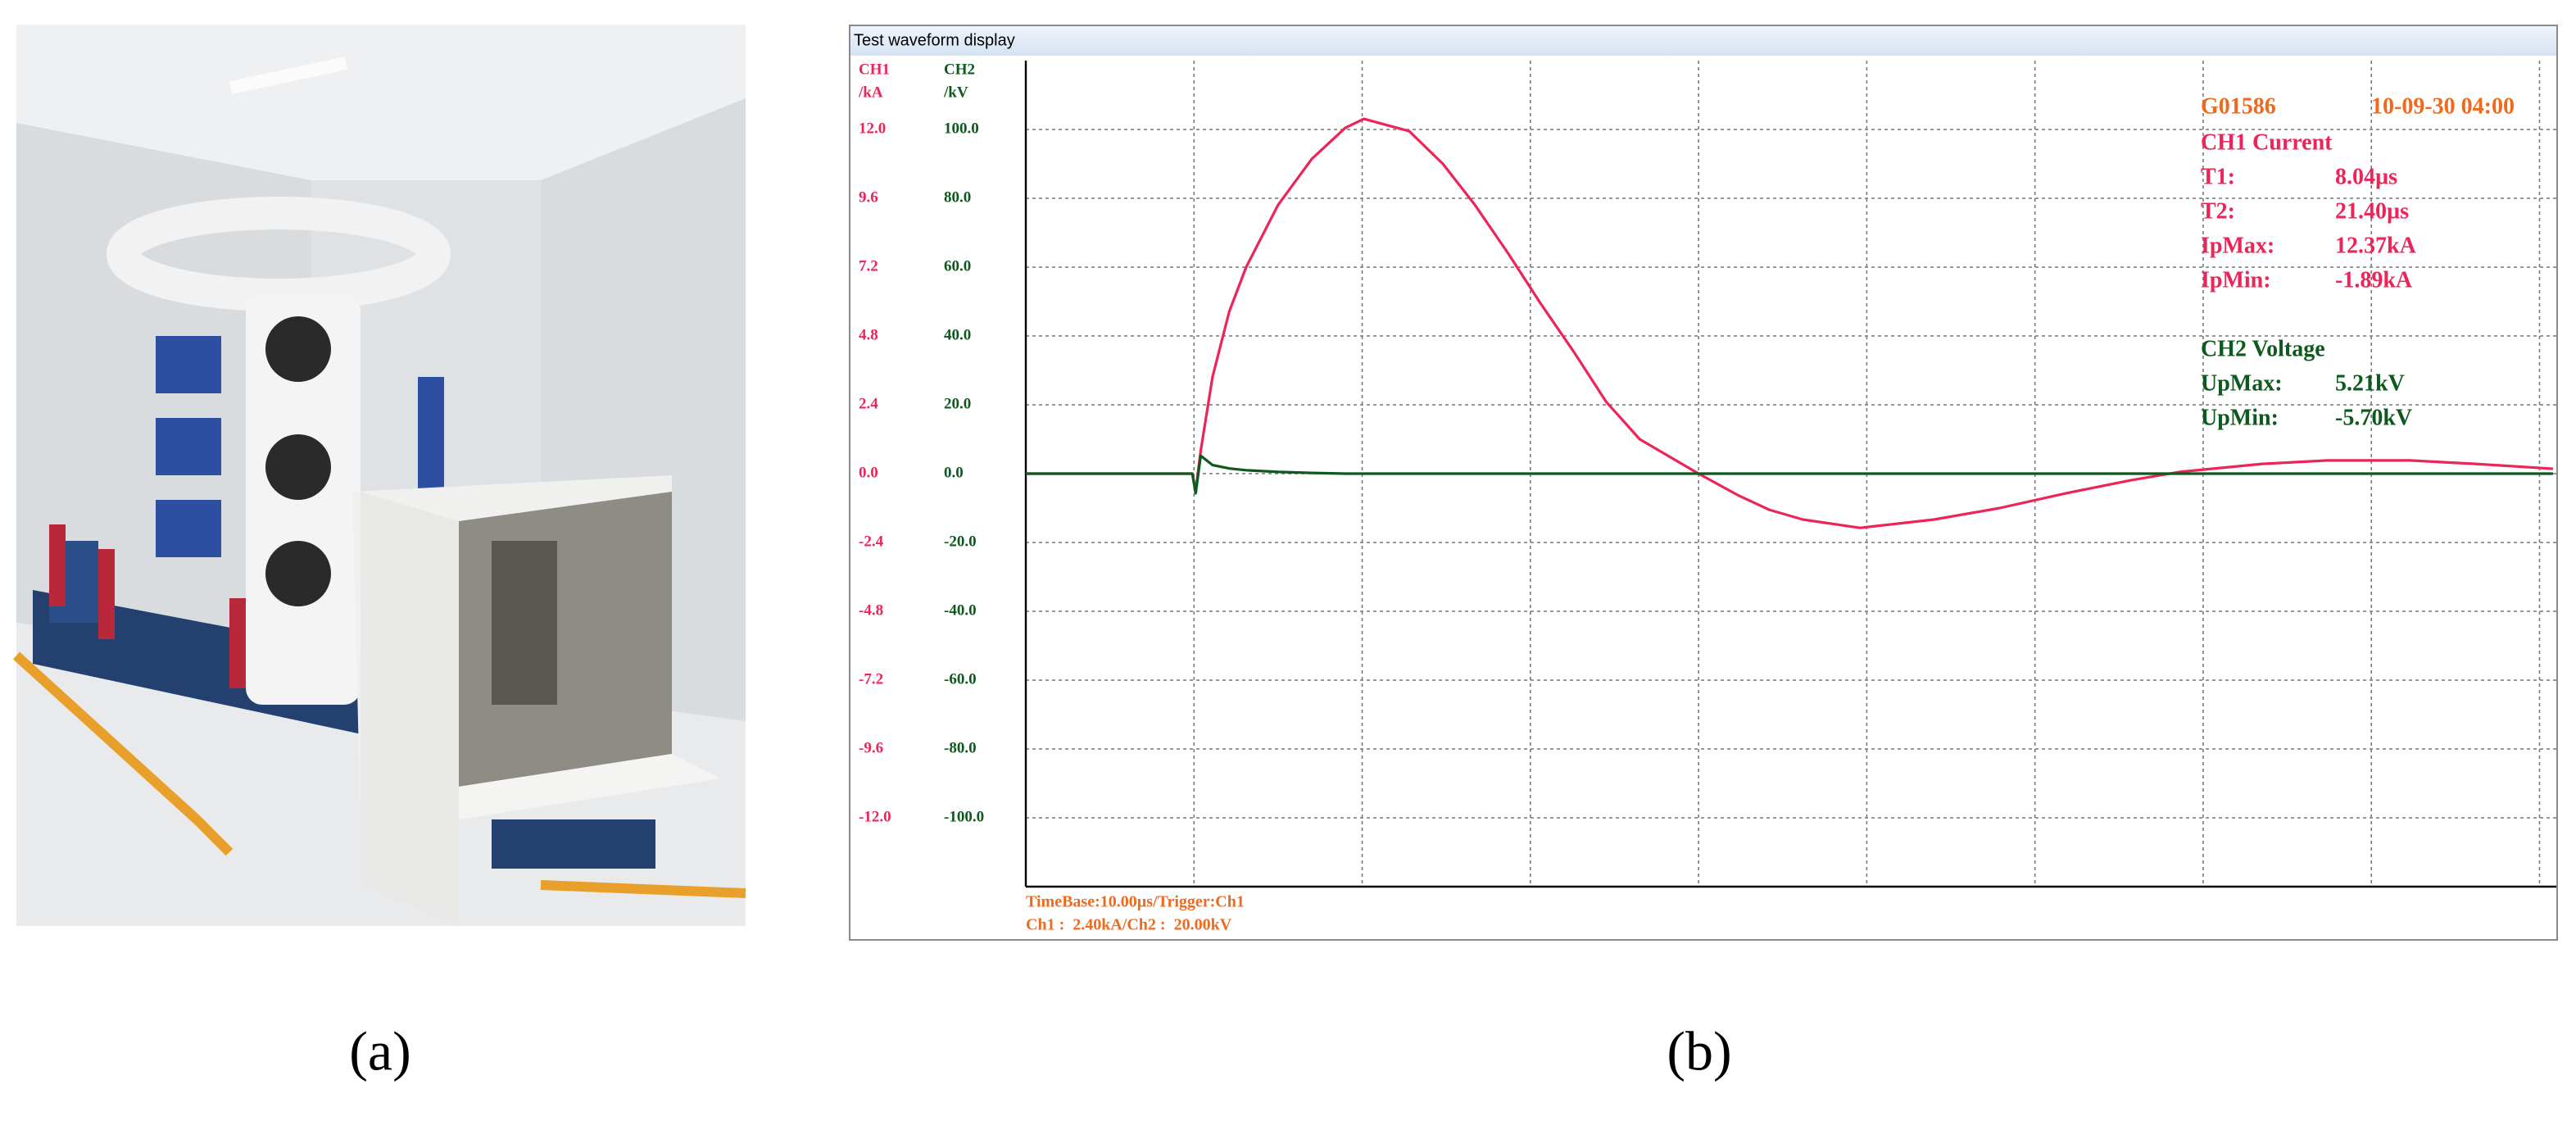 The image size is (2576, 1121). What do you see at coordinates (2240, 417) in the screenshot?
I see `measurement-label: UpMin:` at bounding box center [2240, 417].